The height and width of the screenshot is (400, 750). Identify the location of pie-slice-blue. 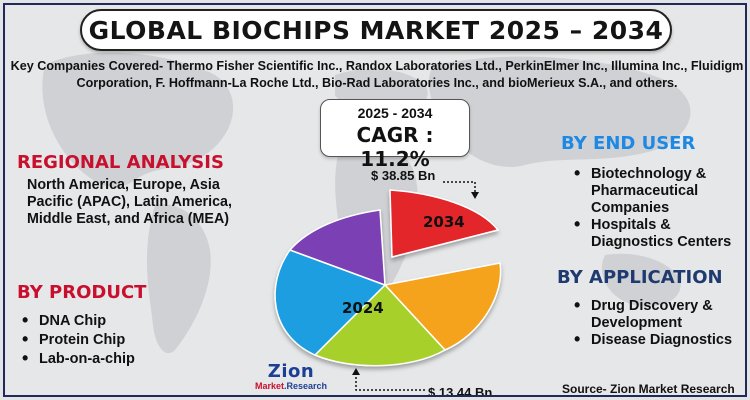
(330, 302).